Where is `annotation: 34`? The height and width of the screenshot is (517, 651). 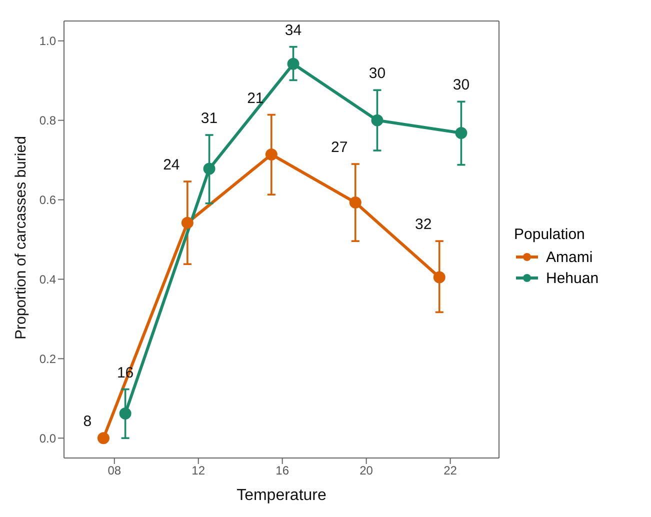 annotation: 34 is located at coordinates (293, 30).